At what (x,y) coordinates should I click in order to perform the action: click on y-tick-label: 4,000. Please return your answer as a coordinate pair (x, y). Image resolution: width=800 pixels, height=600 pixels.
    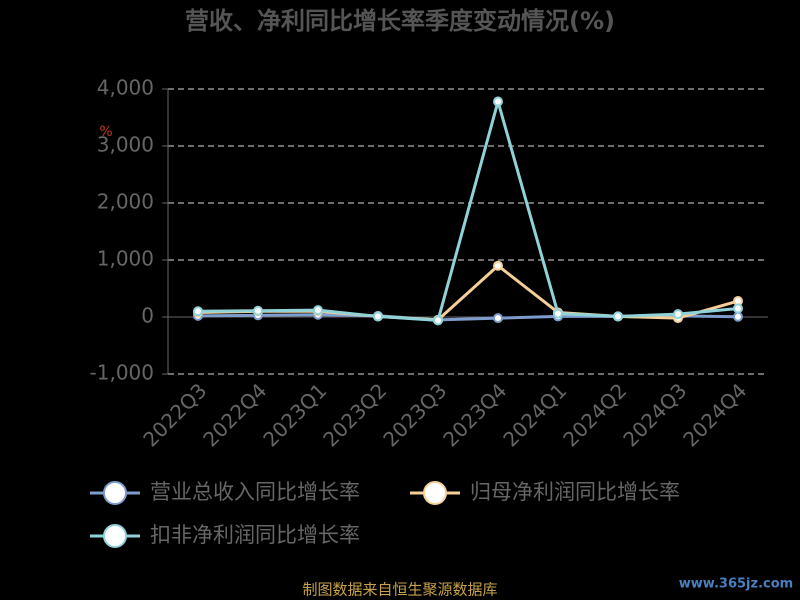
    Looking at the image, I should click on (125, 88).